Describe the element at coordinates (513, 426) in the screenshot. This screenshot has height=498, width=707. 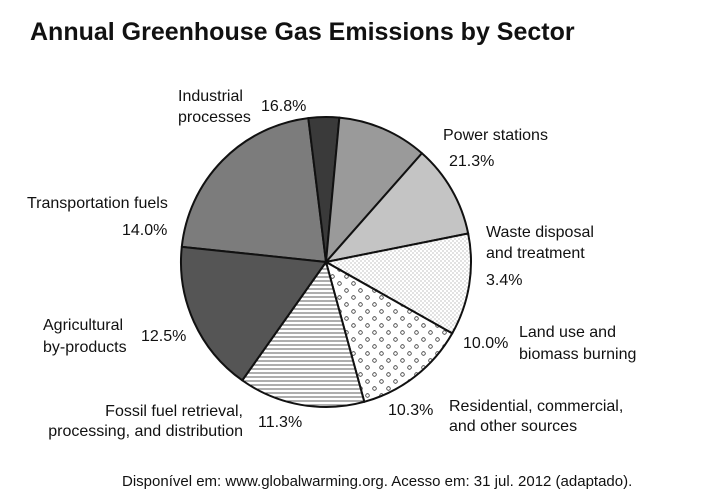
I see `label-residential-2: and other sources` at that location.